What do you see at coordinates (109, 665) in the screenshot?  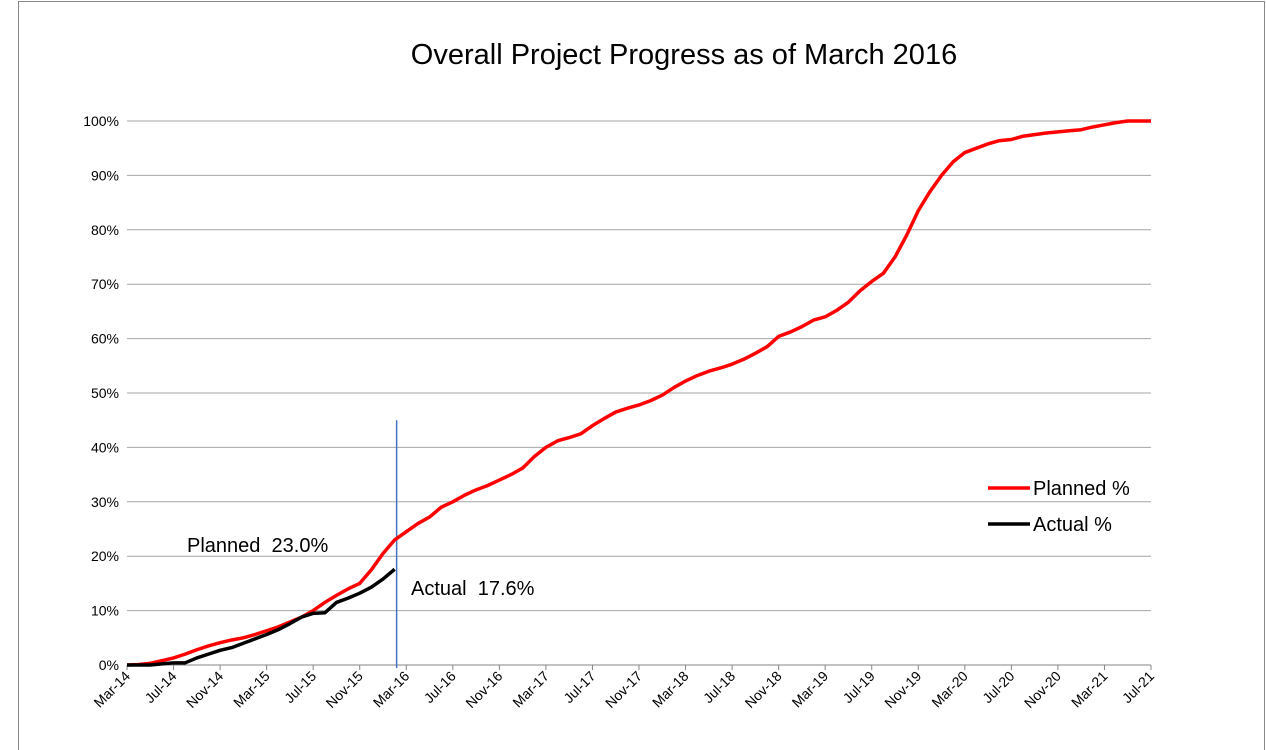 I see `y-tick-label: 0%` at bounding box center [109, 665].